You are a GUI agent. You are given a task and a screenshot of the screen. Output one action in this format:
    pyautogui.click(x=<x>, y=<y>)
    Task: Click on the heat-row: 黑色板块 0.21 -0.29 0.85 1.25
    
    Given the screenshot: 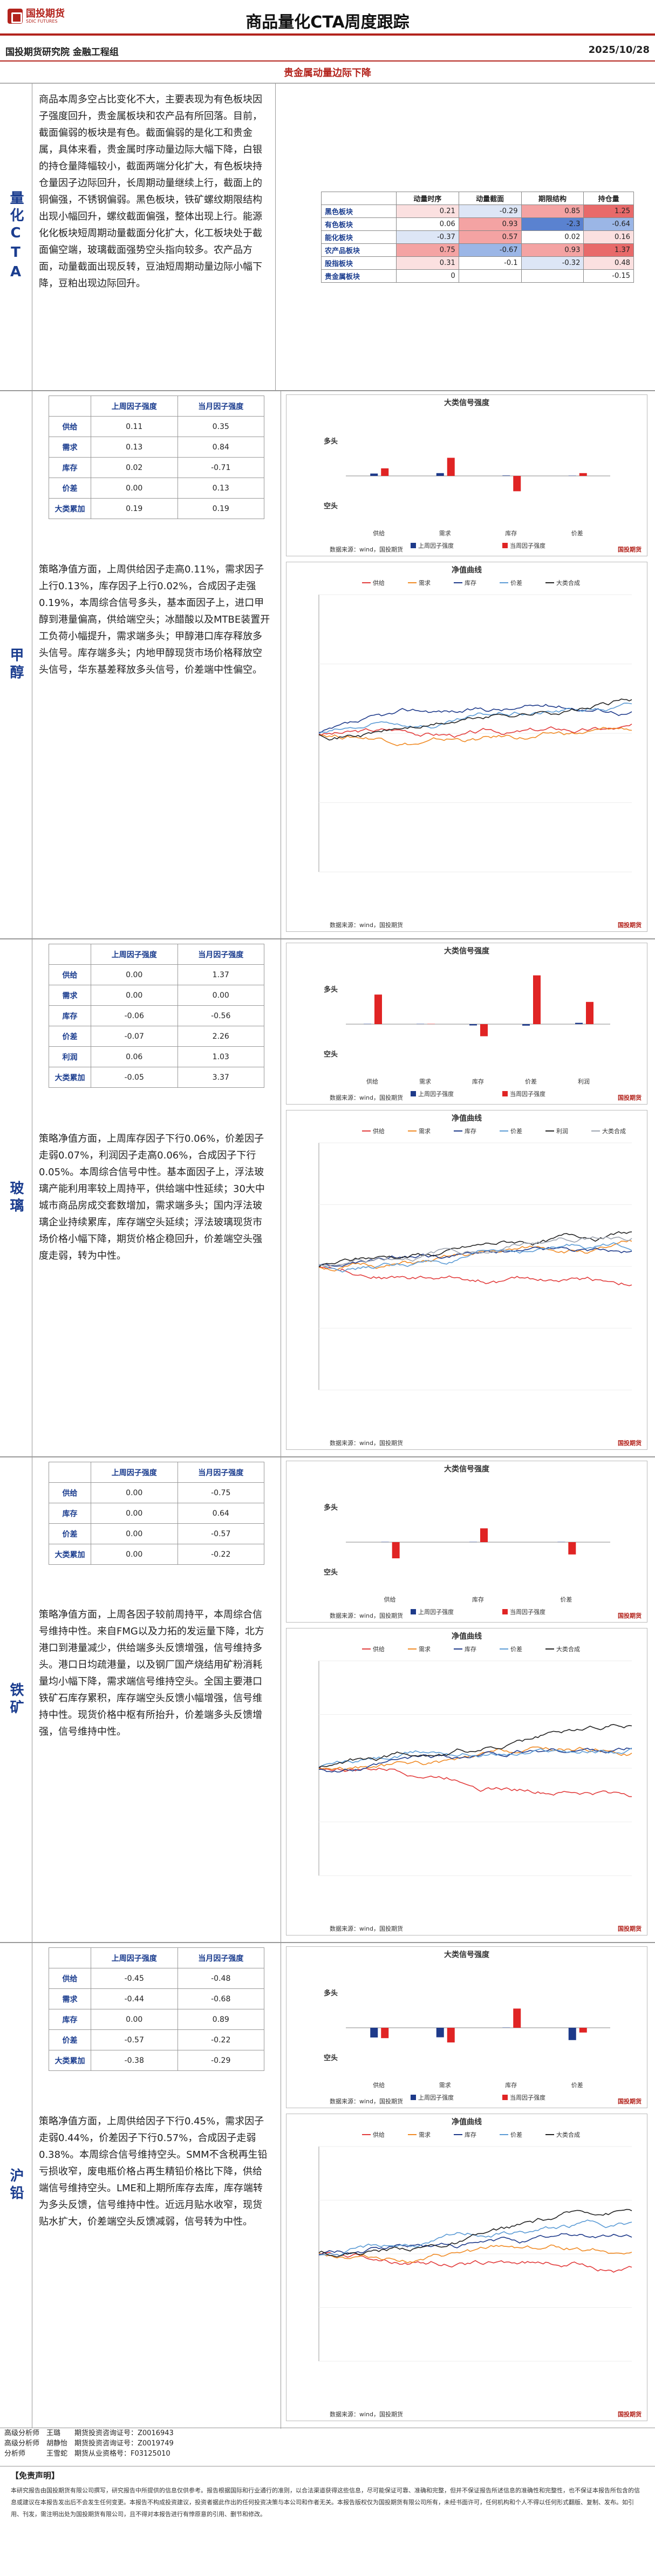 What is the action you would take?
    pyautogui.click(x=477, y=211)
    